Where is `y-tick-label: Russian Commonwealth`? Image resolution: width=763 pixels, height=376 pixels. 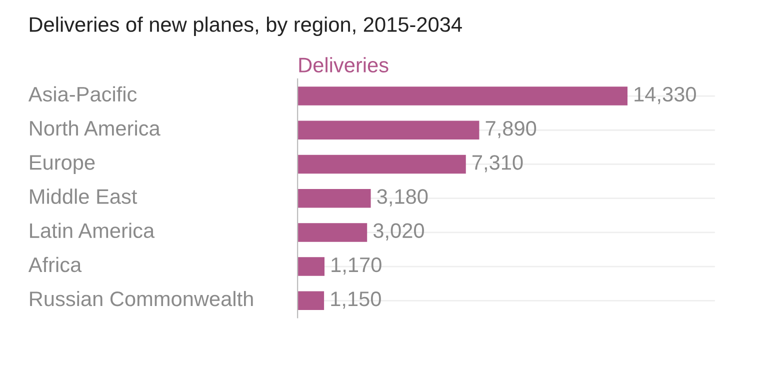 y-tick-label: Russian Commonwealth is located at coordinates (141, 298).